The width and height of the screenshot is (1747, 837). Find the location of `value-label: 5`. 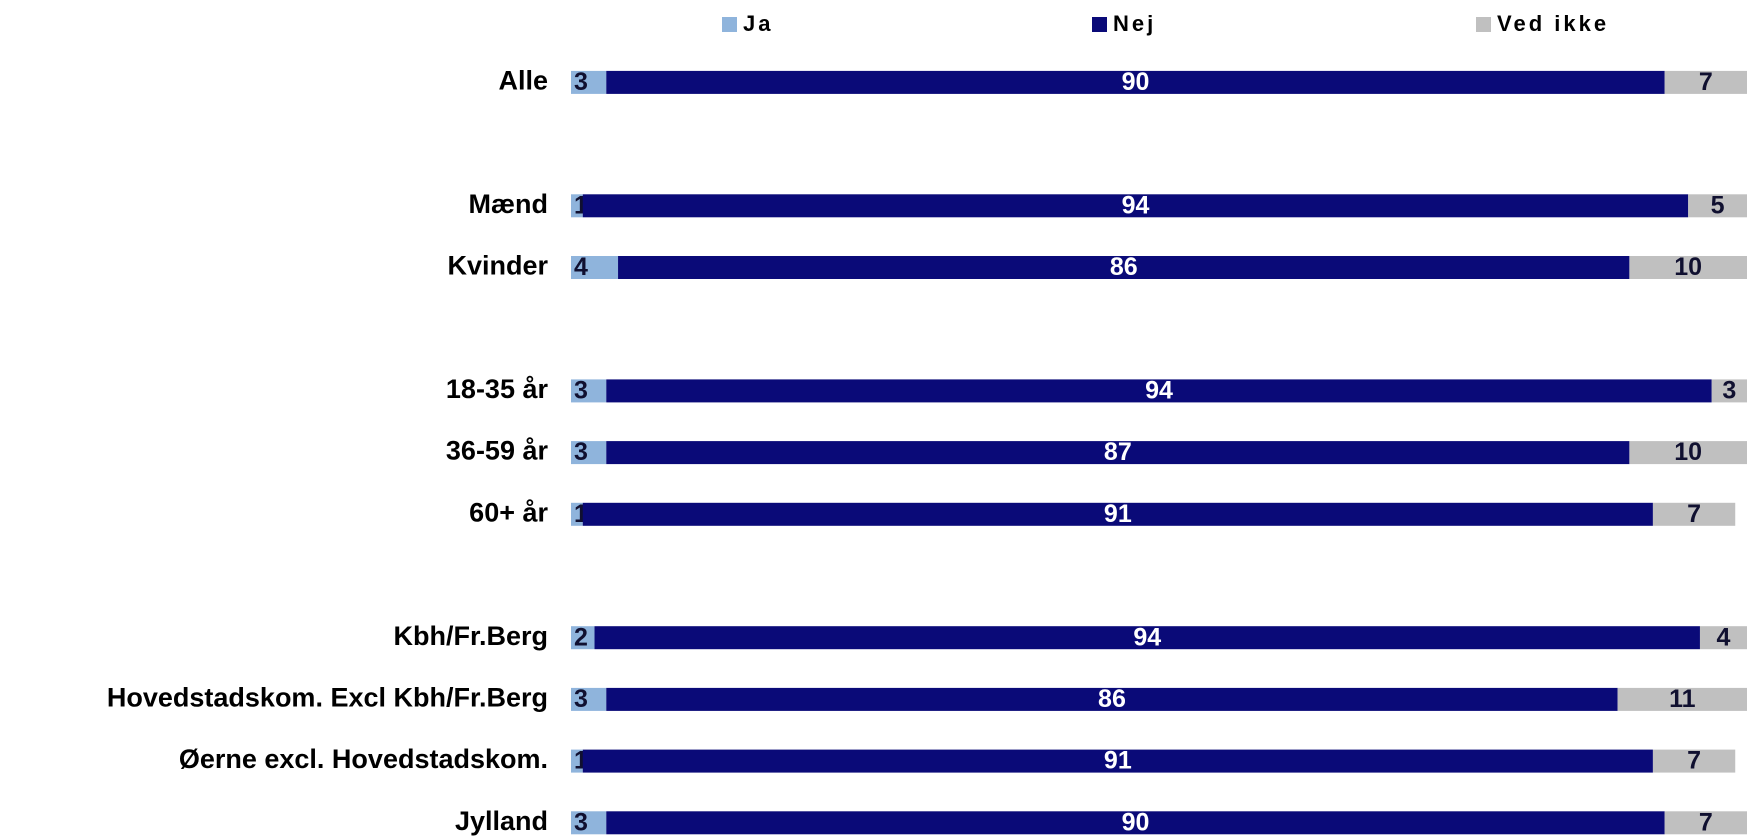

value-label: 5 is located at coordinates (1718, 205).